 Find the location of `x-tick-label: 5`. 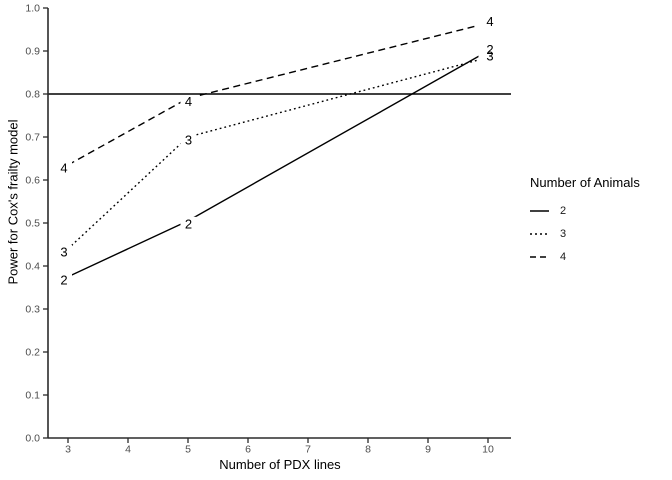

x-tick-label: 5 is located at coordinates (188, 450).